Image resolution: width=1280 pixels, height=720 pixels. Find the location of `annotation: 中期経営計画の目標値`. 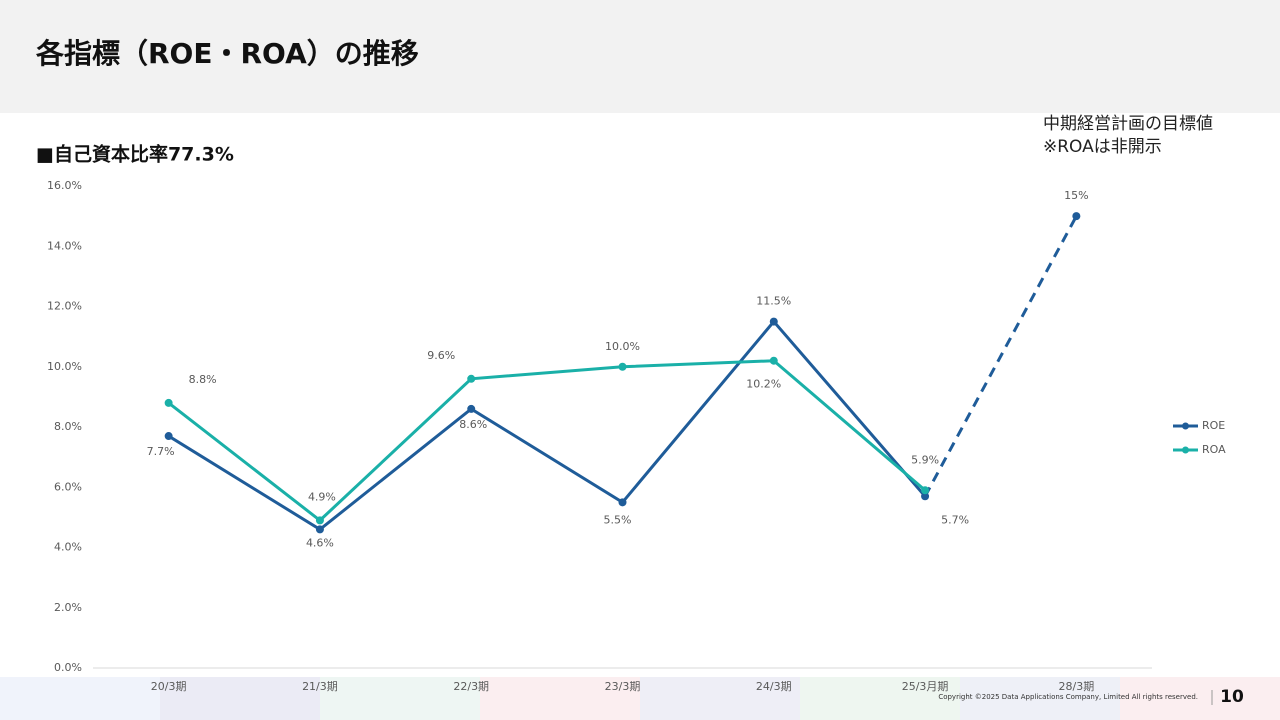

annotation: 中期経営計画の目標値 is located at coordinates (1128, 124).